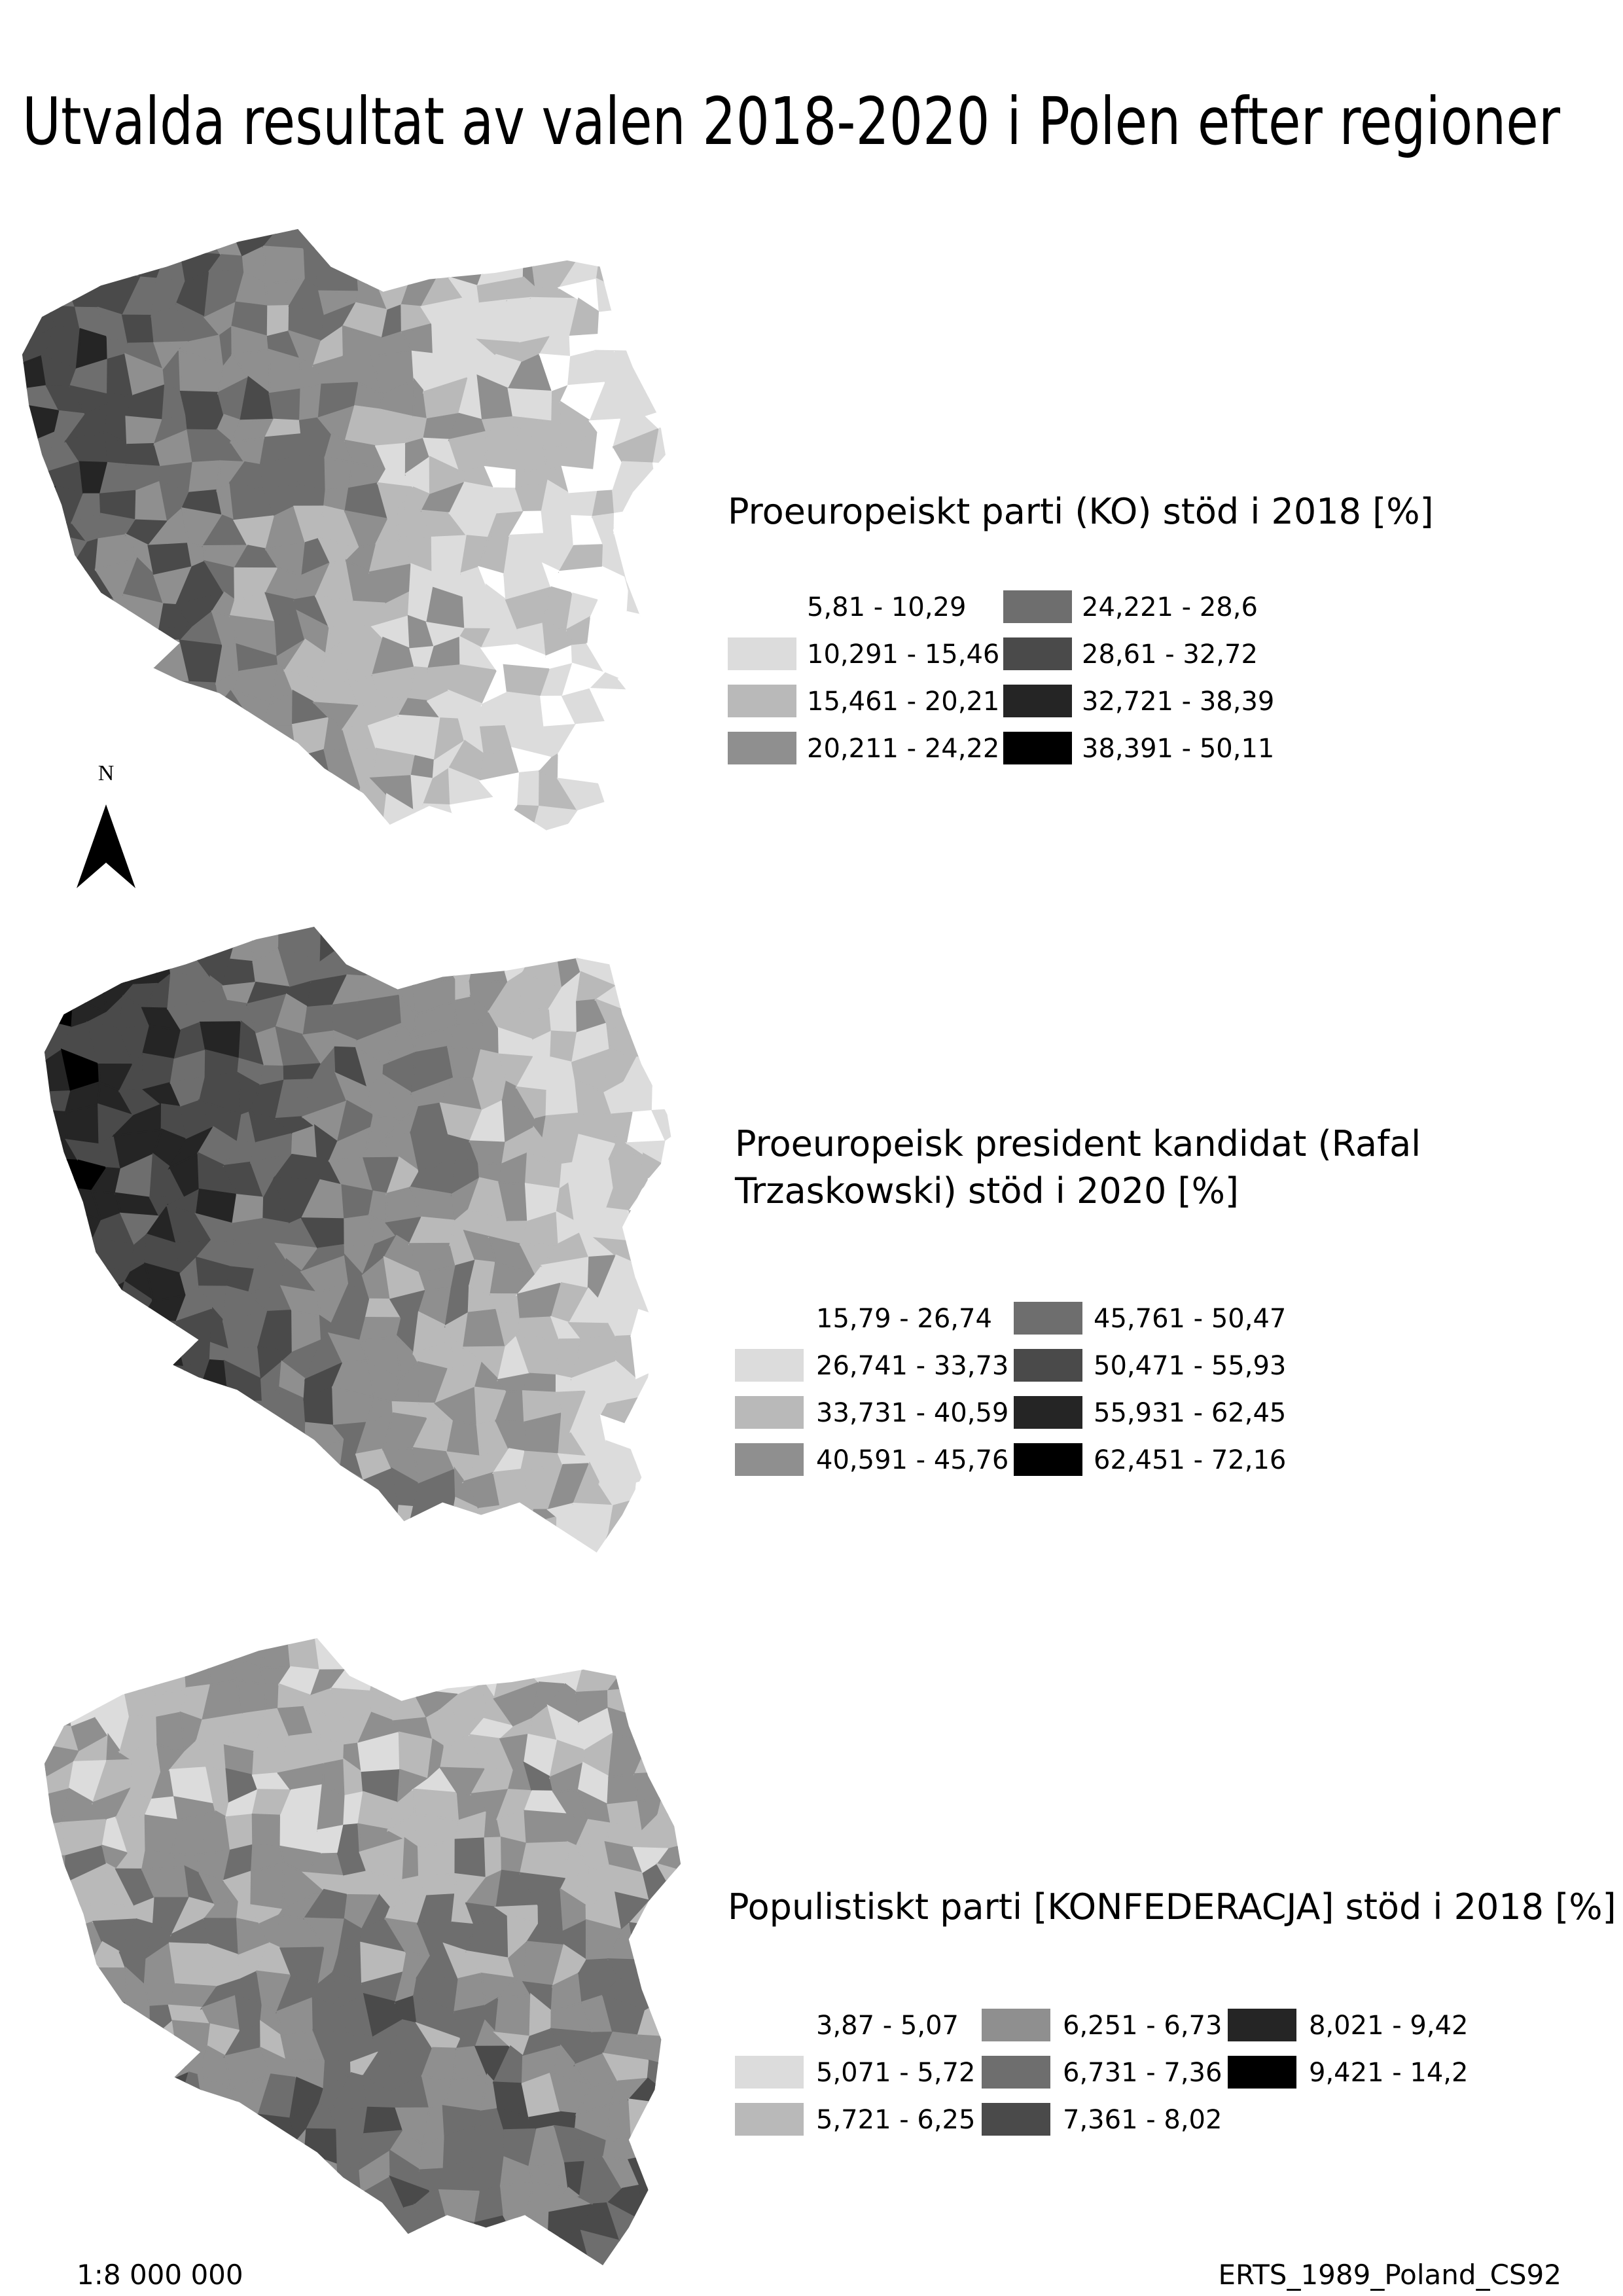  What do you see at coordinates (160, 2275) in the screenshot?
I see `scale-label: 1:8 000 000` at bounding box center [160, 2275].